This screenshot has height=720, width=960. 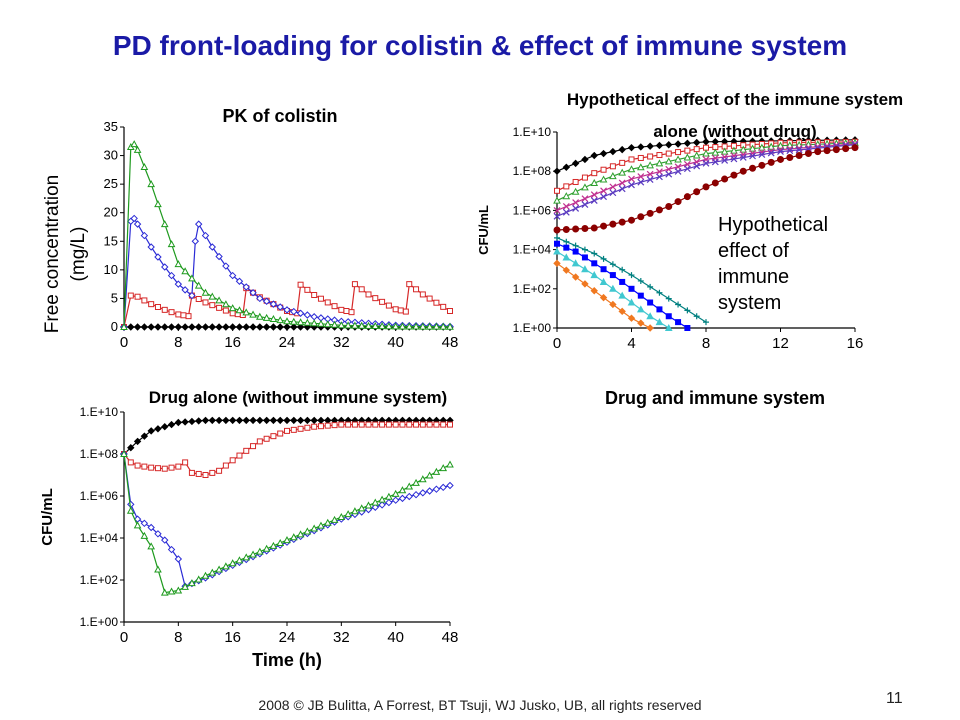 What do you see at coordinates (232, 342) in the screenshot?
I see `x-tick-label: 16` at bounding box center [232, 342].